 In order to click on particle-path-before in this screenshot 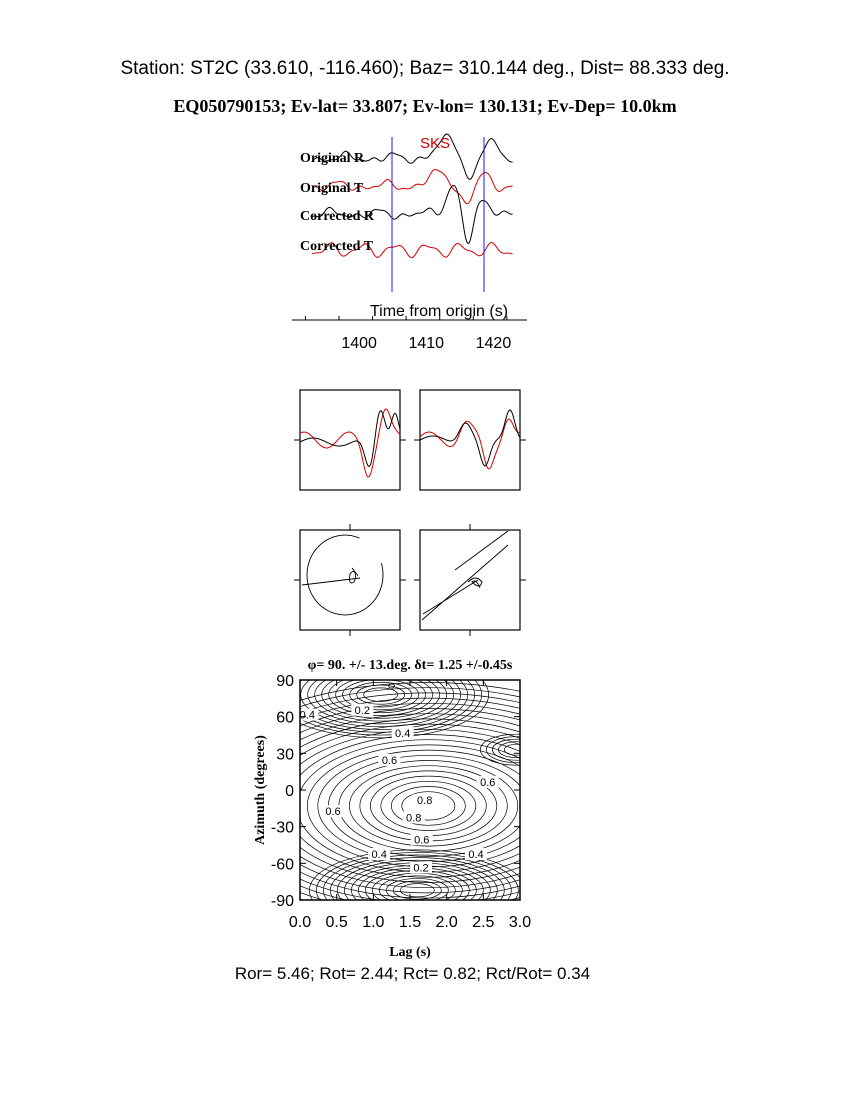, I will do `click(345, 575)`.